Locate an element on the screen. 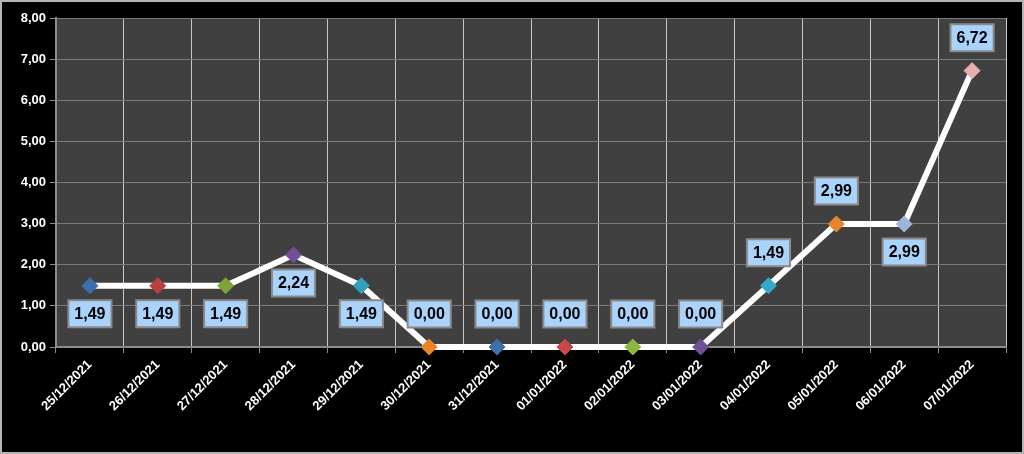 Image resolution: width=1024 pixels, height=454 pixels. y-tick-label: 6,00 is located at coordinates (33, 99).